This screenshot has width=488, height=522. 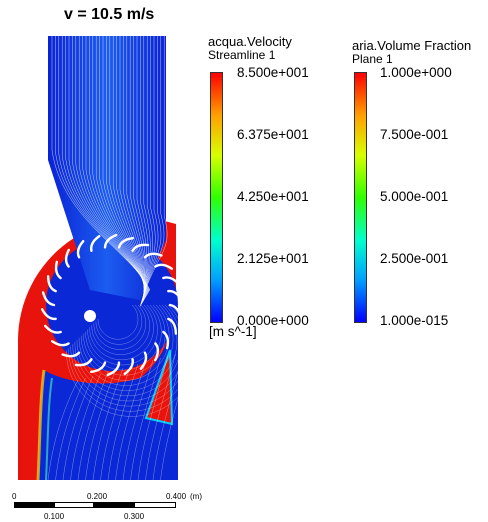 What do you see at coordinates (159, 387) in the screenshot?
I see `air-pocket` at bounding box center [159, 387].